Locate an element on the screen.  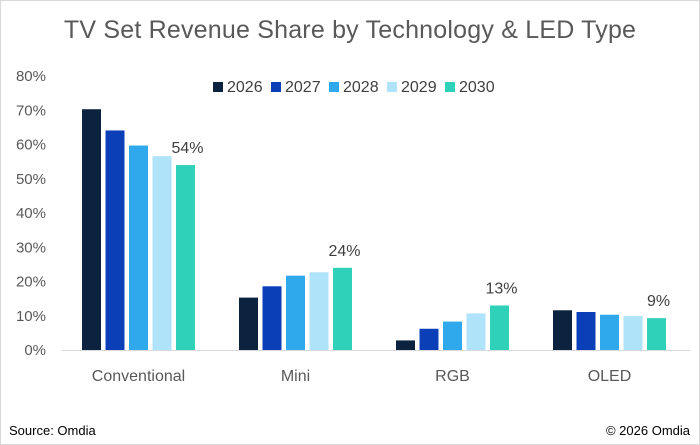
y-tick-label: 40% is located at coordinates (31, 213).